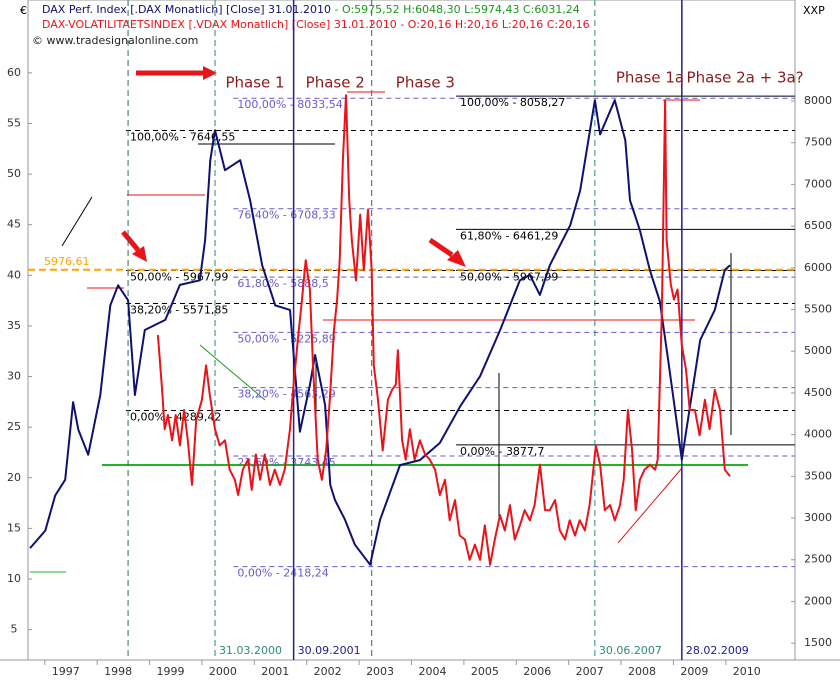  Describe the element at coordinates (179, 310) in the screenshot. I see `level-label: 38,20% - 5571,85` at that location.